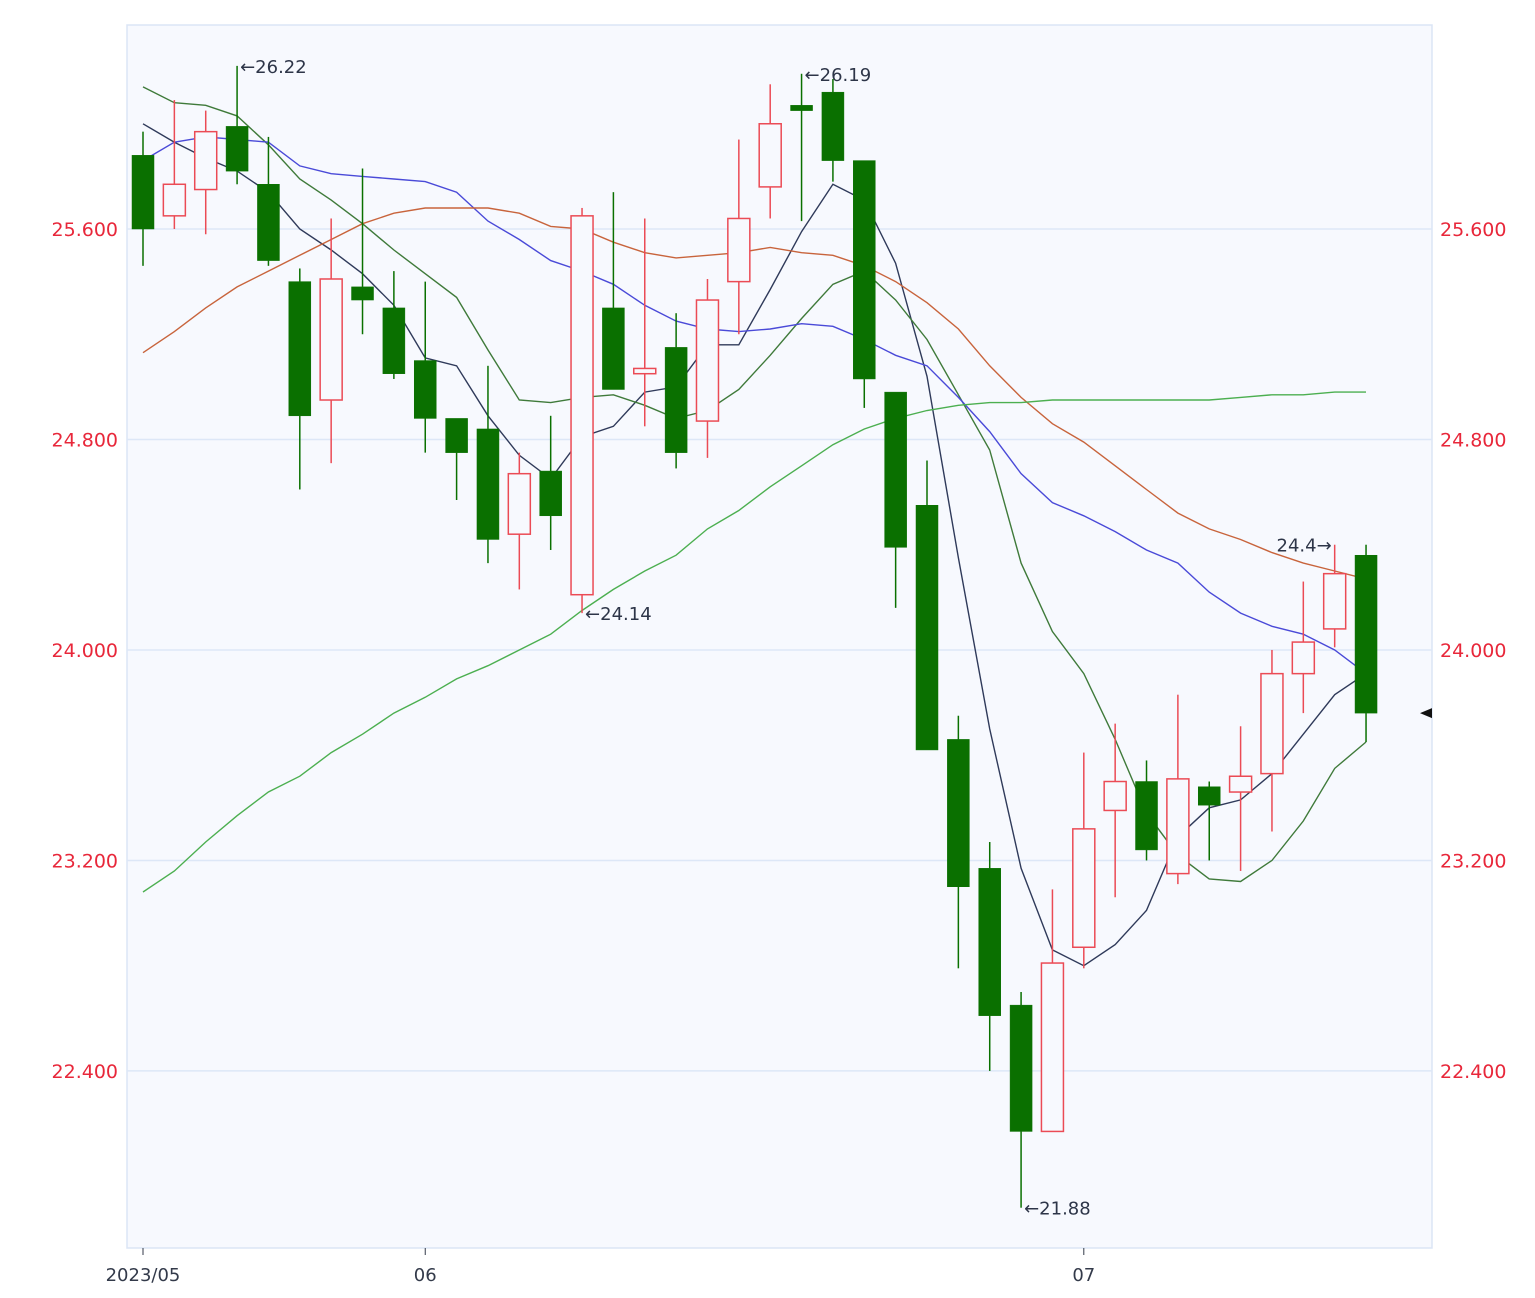 The width and height of the screenshot is (1535, 1298). I want to click on y-tick-label-left: 24.000, so click(85, 651).